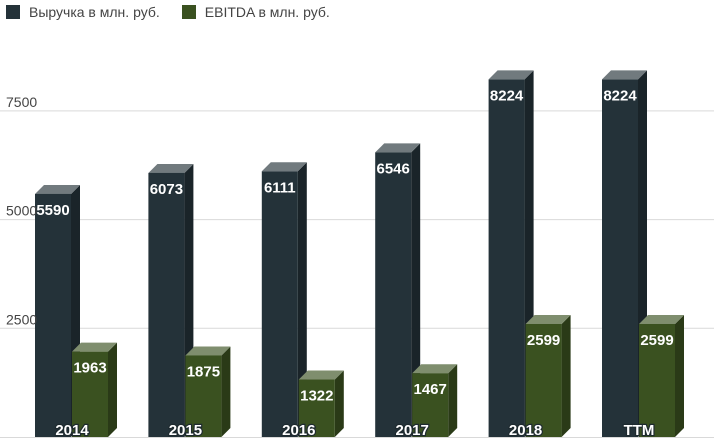 The height and width of the screenshot is (444, 720). Describe the element at coordinates (21, 102) in the screenshot. I see `y-tick-label: 7500` at that location.